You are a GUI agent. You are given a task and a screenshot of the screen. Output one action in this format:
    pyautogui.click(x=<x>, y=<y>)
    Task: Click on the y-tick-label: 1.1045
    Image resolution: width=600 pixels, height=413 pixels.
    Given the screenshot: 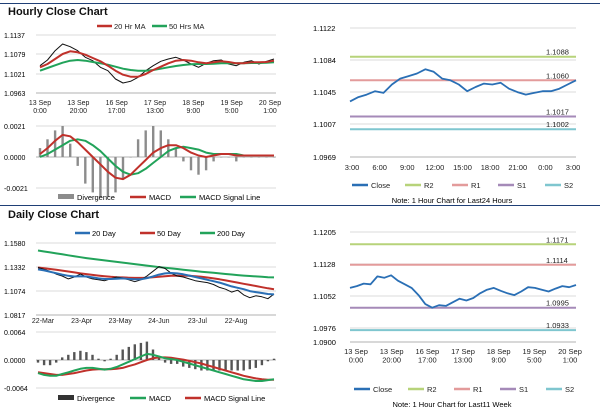 What is the action you would take?
    pyautogui.click(x=324, y=92)
    